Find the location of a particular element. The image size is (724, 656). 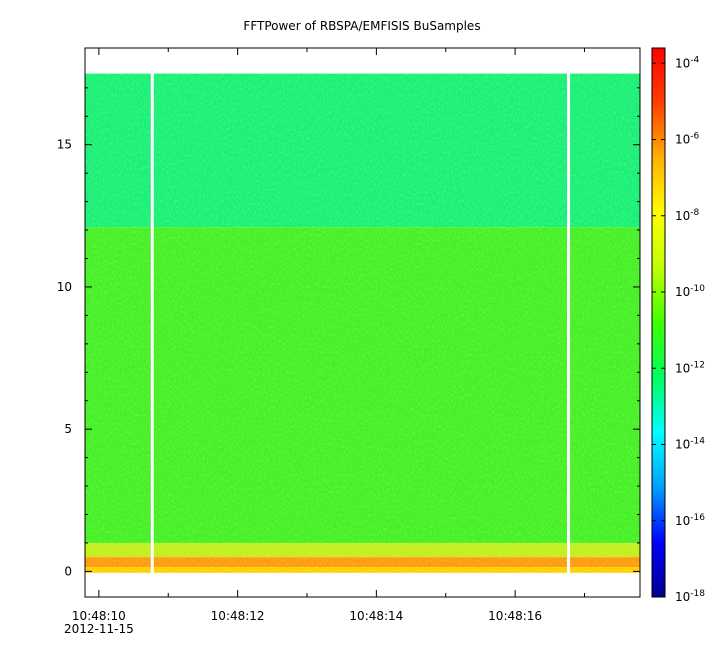

colorbar: 10⁻⁴ 10⁻⁶ 10⁻⁸ 10⁻¹⁰ 10⁻¹² 10⁻¹⁴ 10⁻¹⁶ 10⁻¹⁸ is located at coordinates (678, 325).